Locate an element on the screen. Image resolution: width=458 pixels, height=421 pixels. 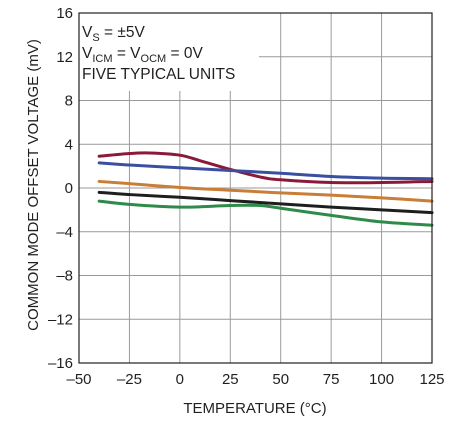
series-lines is located at coordinates (265, 189).